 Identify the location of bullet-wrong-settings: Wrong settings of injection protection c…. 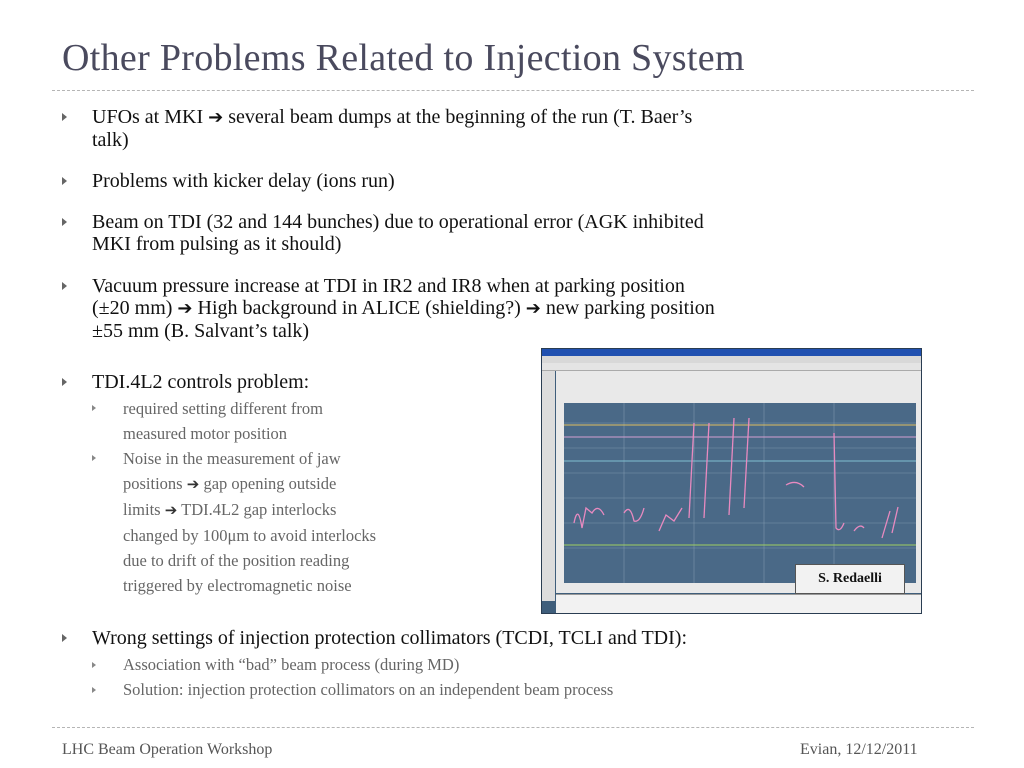
(389, 638).